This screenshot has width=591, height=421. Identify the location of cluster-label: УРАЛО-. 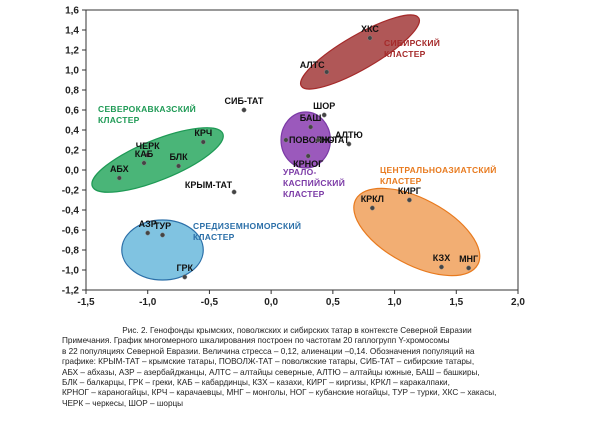
(300, 172).